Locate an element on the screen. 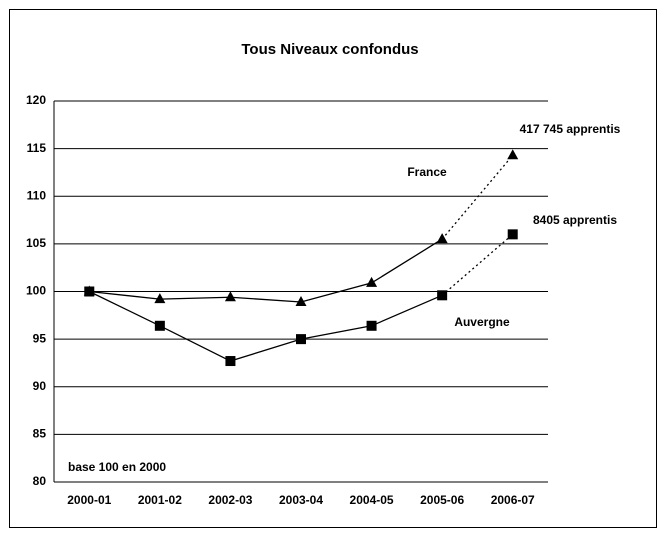  x-tick-label: 2002-03 is located at coordinates (230, 500).